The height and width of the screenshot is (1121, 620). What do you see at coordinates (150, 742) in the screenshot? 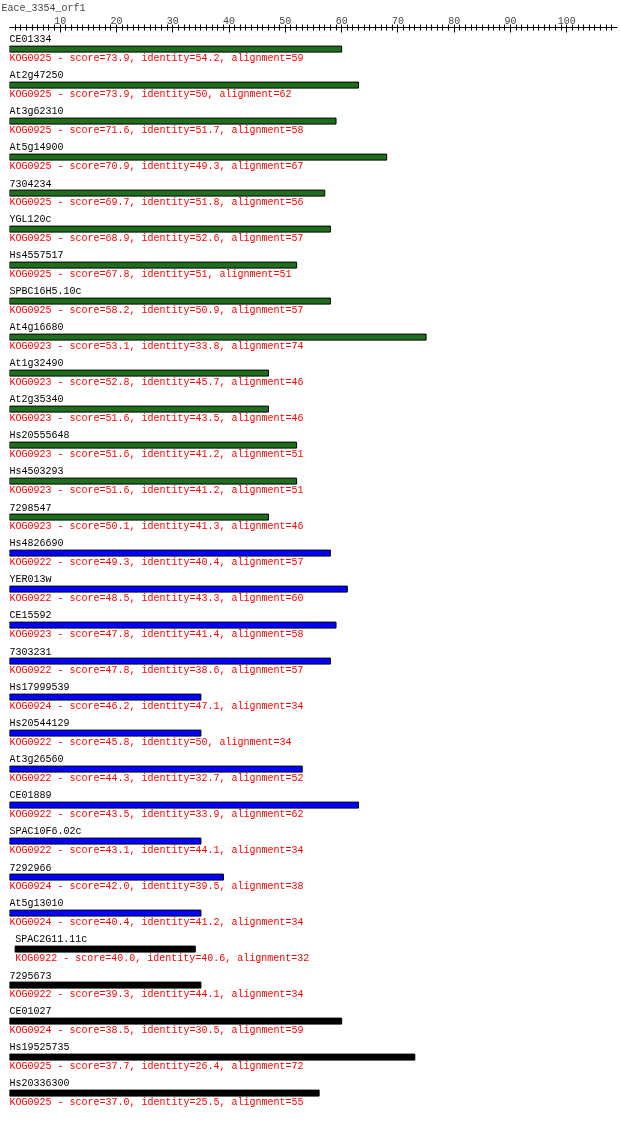
I see `data-label: KOG0922 - score=45.8, identity=50, alignment=34` at bounding box center [150, 742].